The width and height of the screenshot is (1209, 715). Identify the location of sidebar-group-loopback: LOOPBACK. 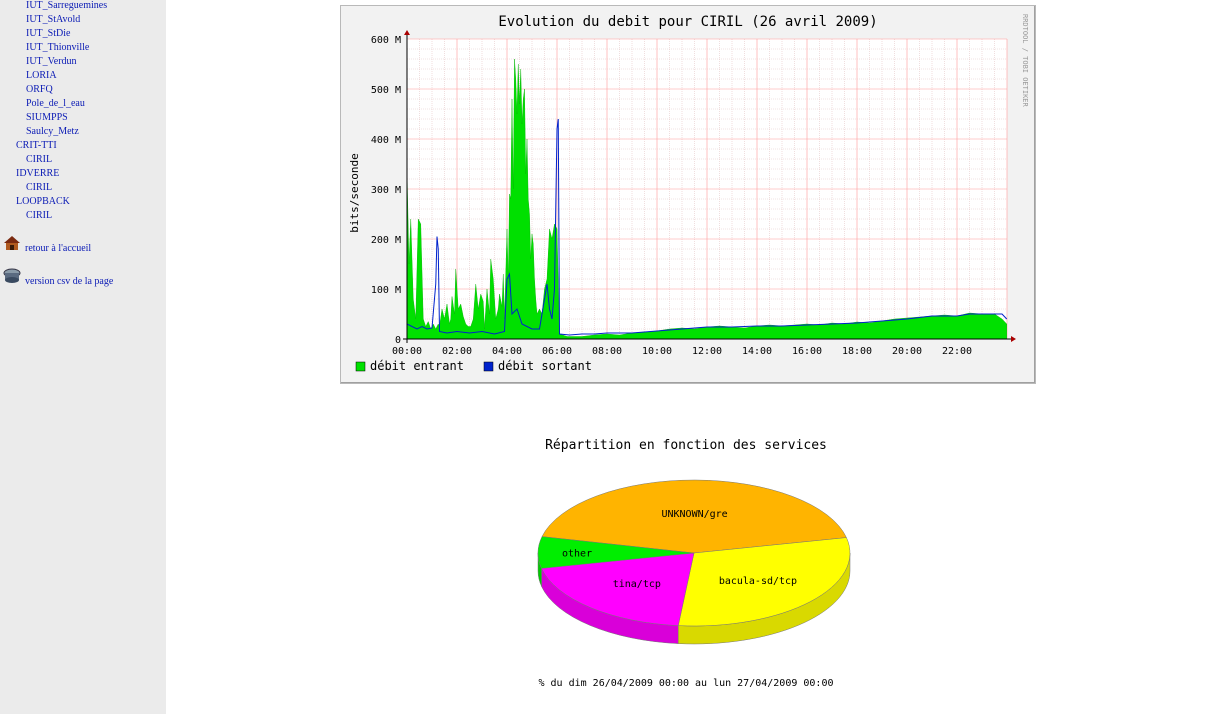
(43, 201).